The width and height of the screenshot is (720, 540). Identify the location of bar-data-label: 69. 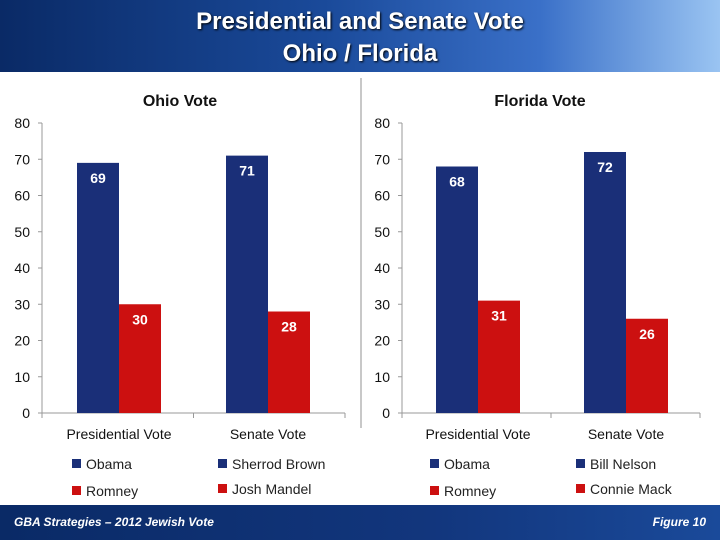
(98, 178).